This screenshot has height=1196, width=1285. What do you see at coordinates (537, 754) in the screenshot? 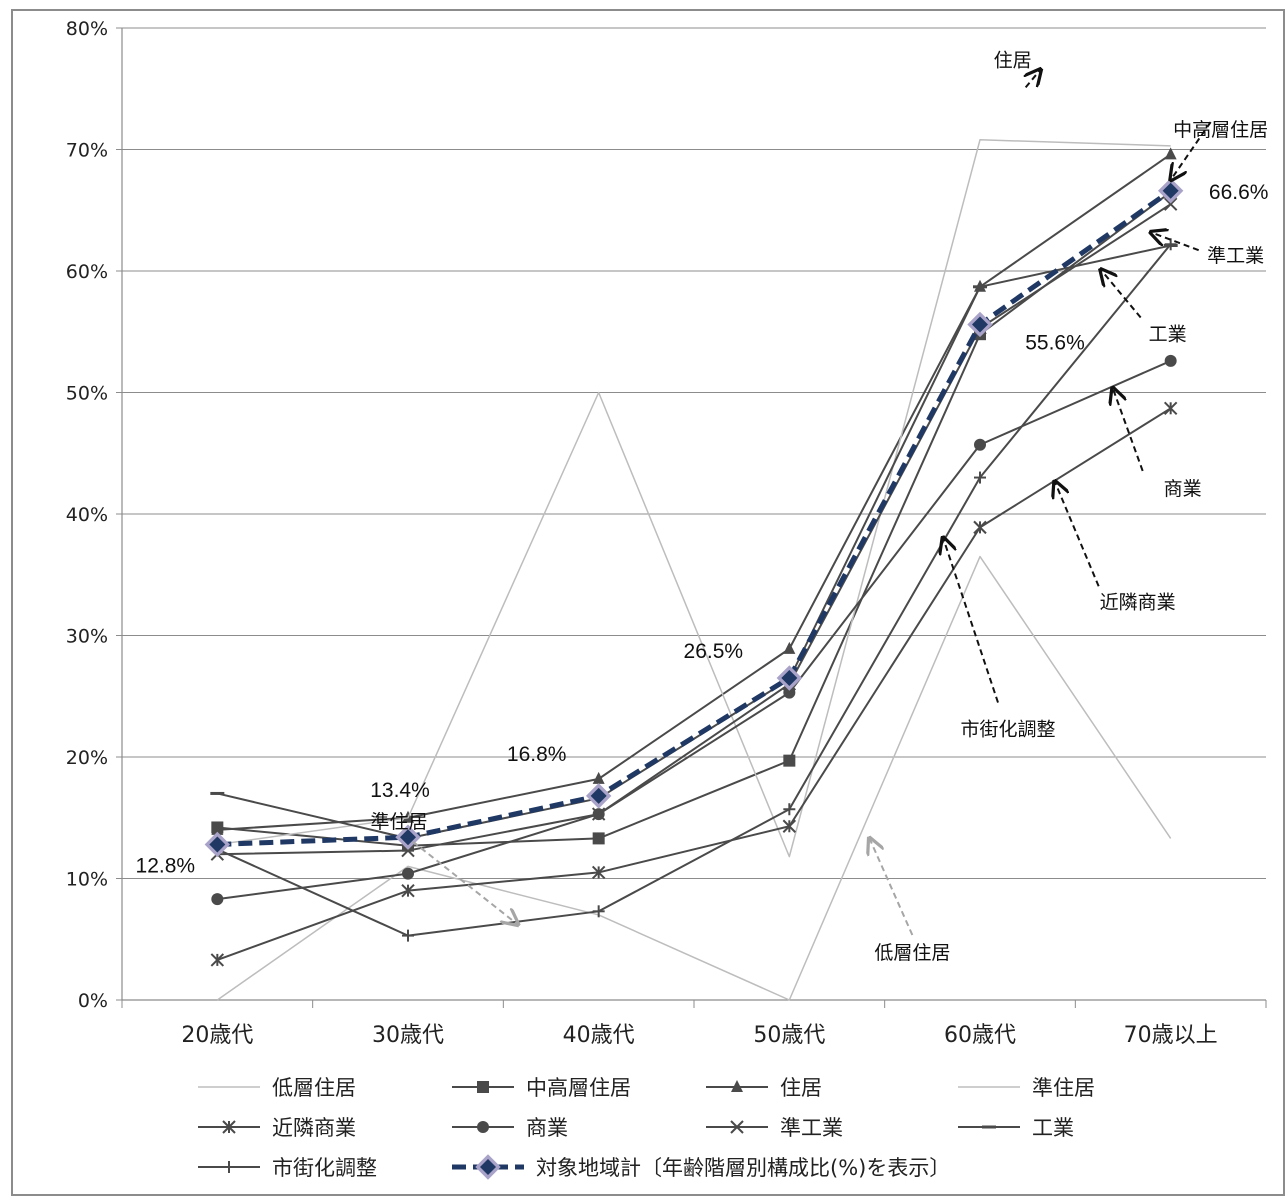
I see `data-label: 16.8%` at bounding box center [537, 754].